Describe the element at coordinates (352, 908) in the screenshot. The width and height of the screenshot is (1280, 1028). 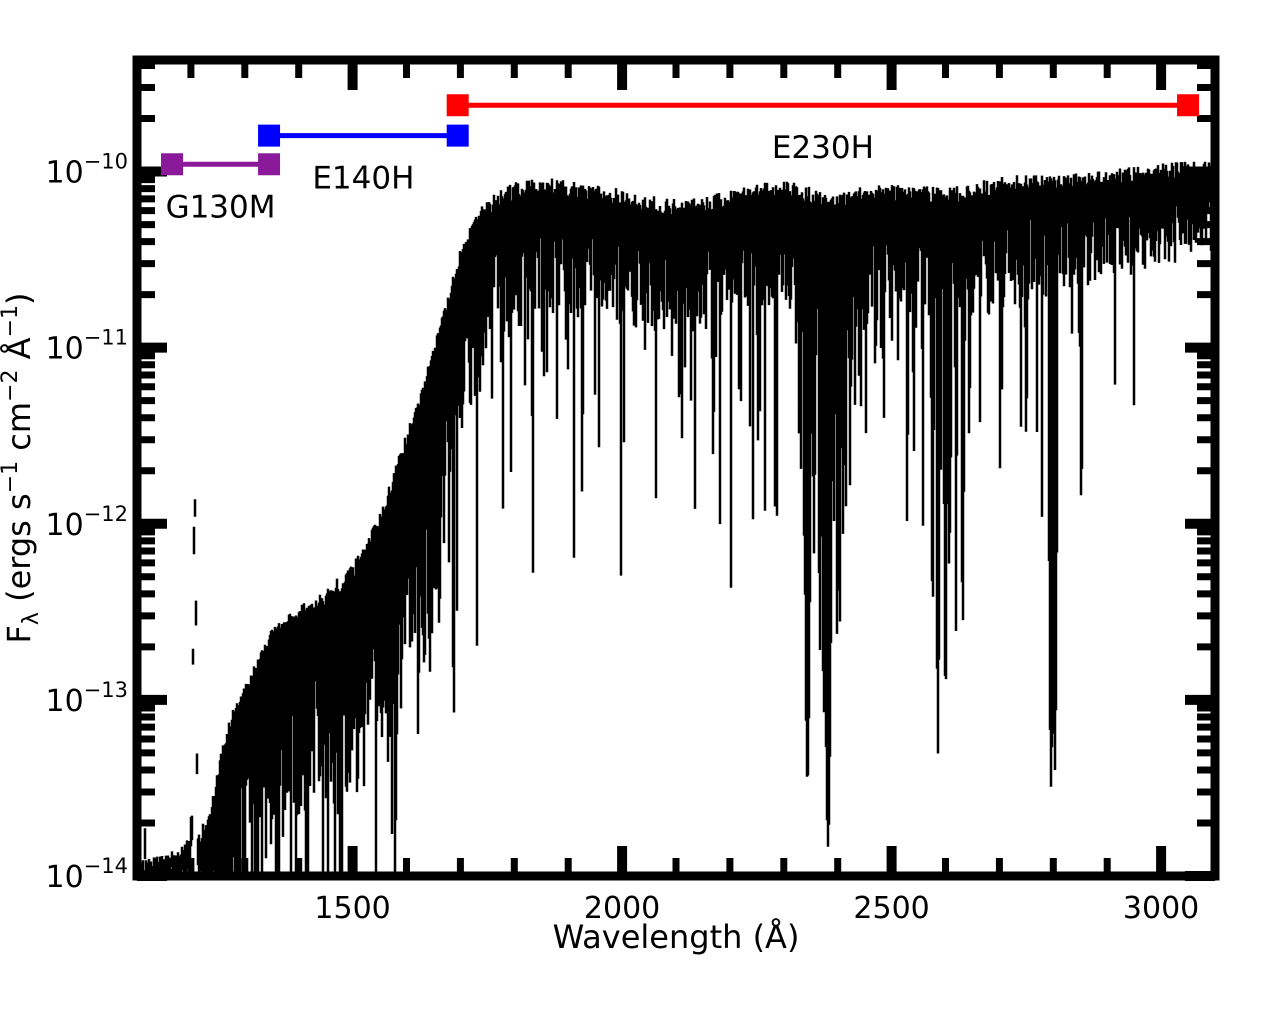
I see `x-tick-label: 1500` at that location.